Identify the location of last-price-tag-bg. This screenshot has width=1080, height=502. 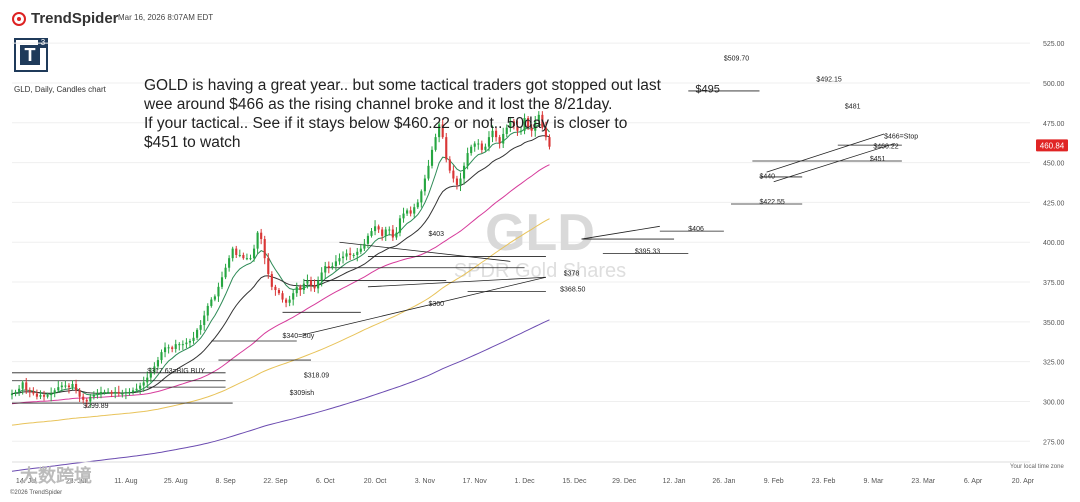
(1052, 145).